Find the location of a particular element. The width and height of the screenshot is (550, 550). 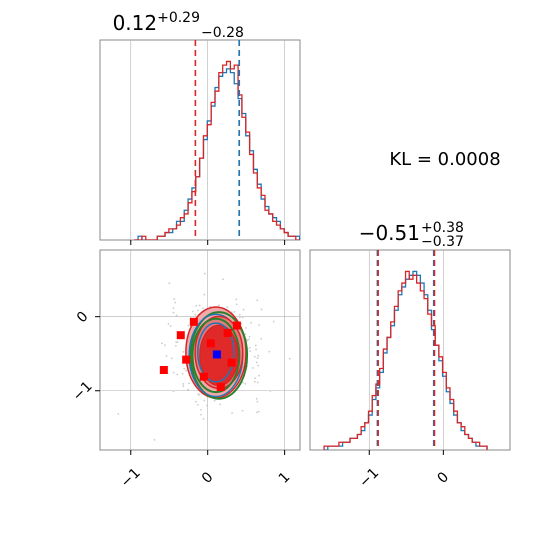

x-ticks: −1 0 is located at coordinates (404, 470).